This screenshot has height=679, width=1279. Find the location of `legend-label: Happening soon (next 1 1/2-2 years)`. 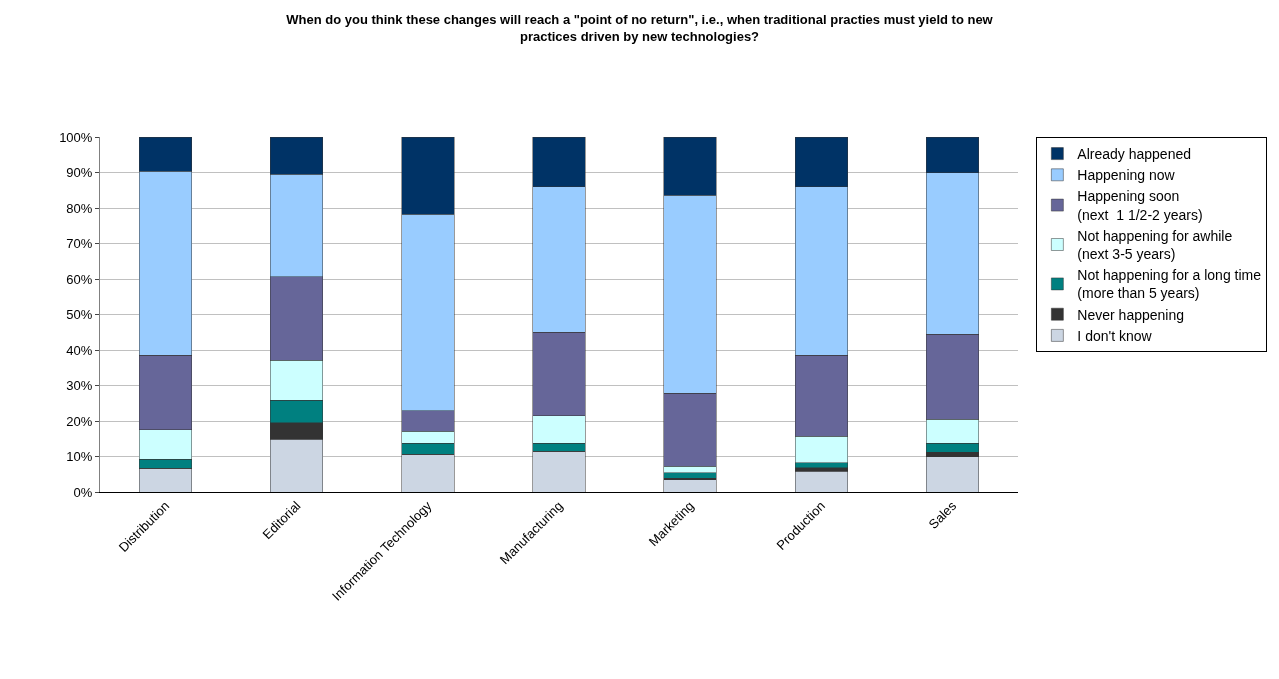

legend-label: Happening soon (next 1 1/2-2 years) is located at coordinates (1140, 205).